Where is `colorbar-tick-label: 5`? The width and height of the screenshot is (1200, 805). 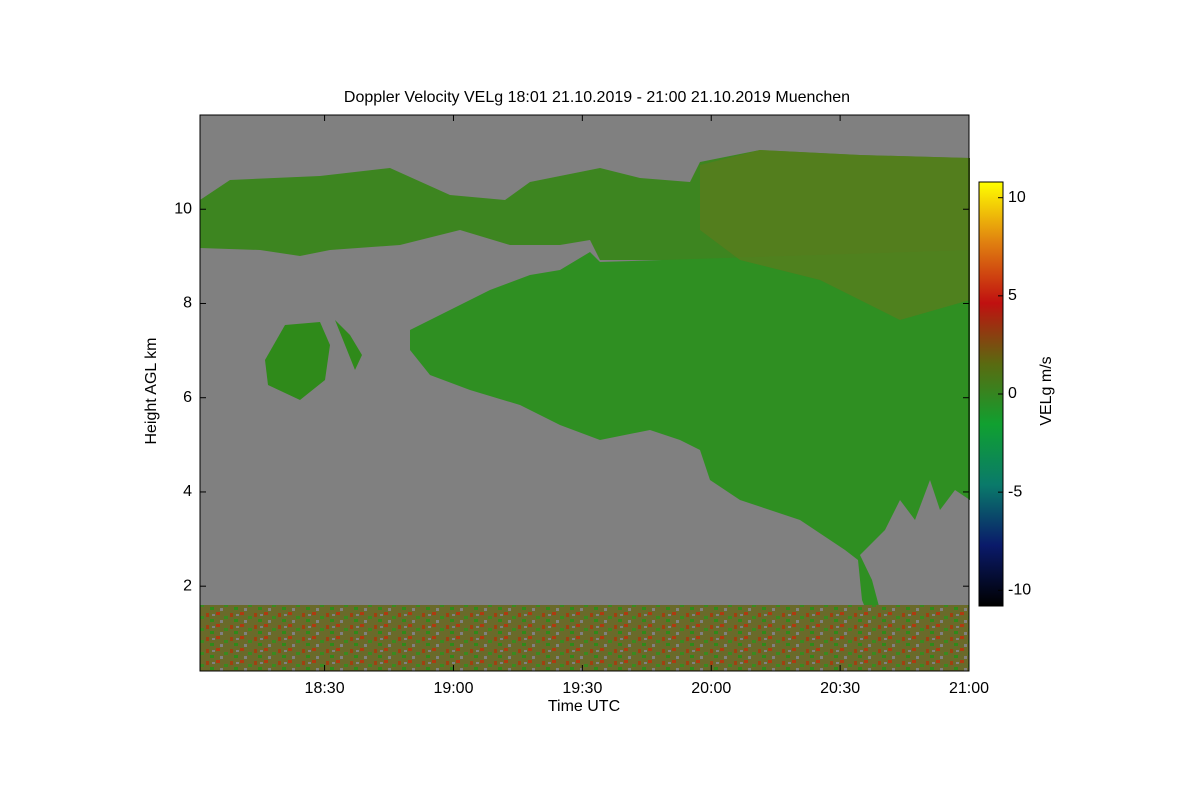
colorbar-tick-label: 5 is located at coordinates (1012, 295).